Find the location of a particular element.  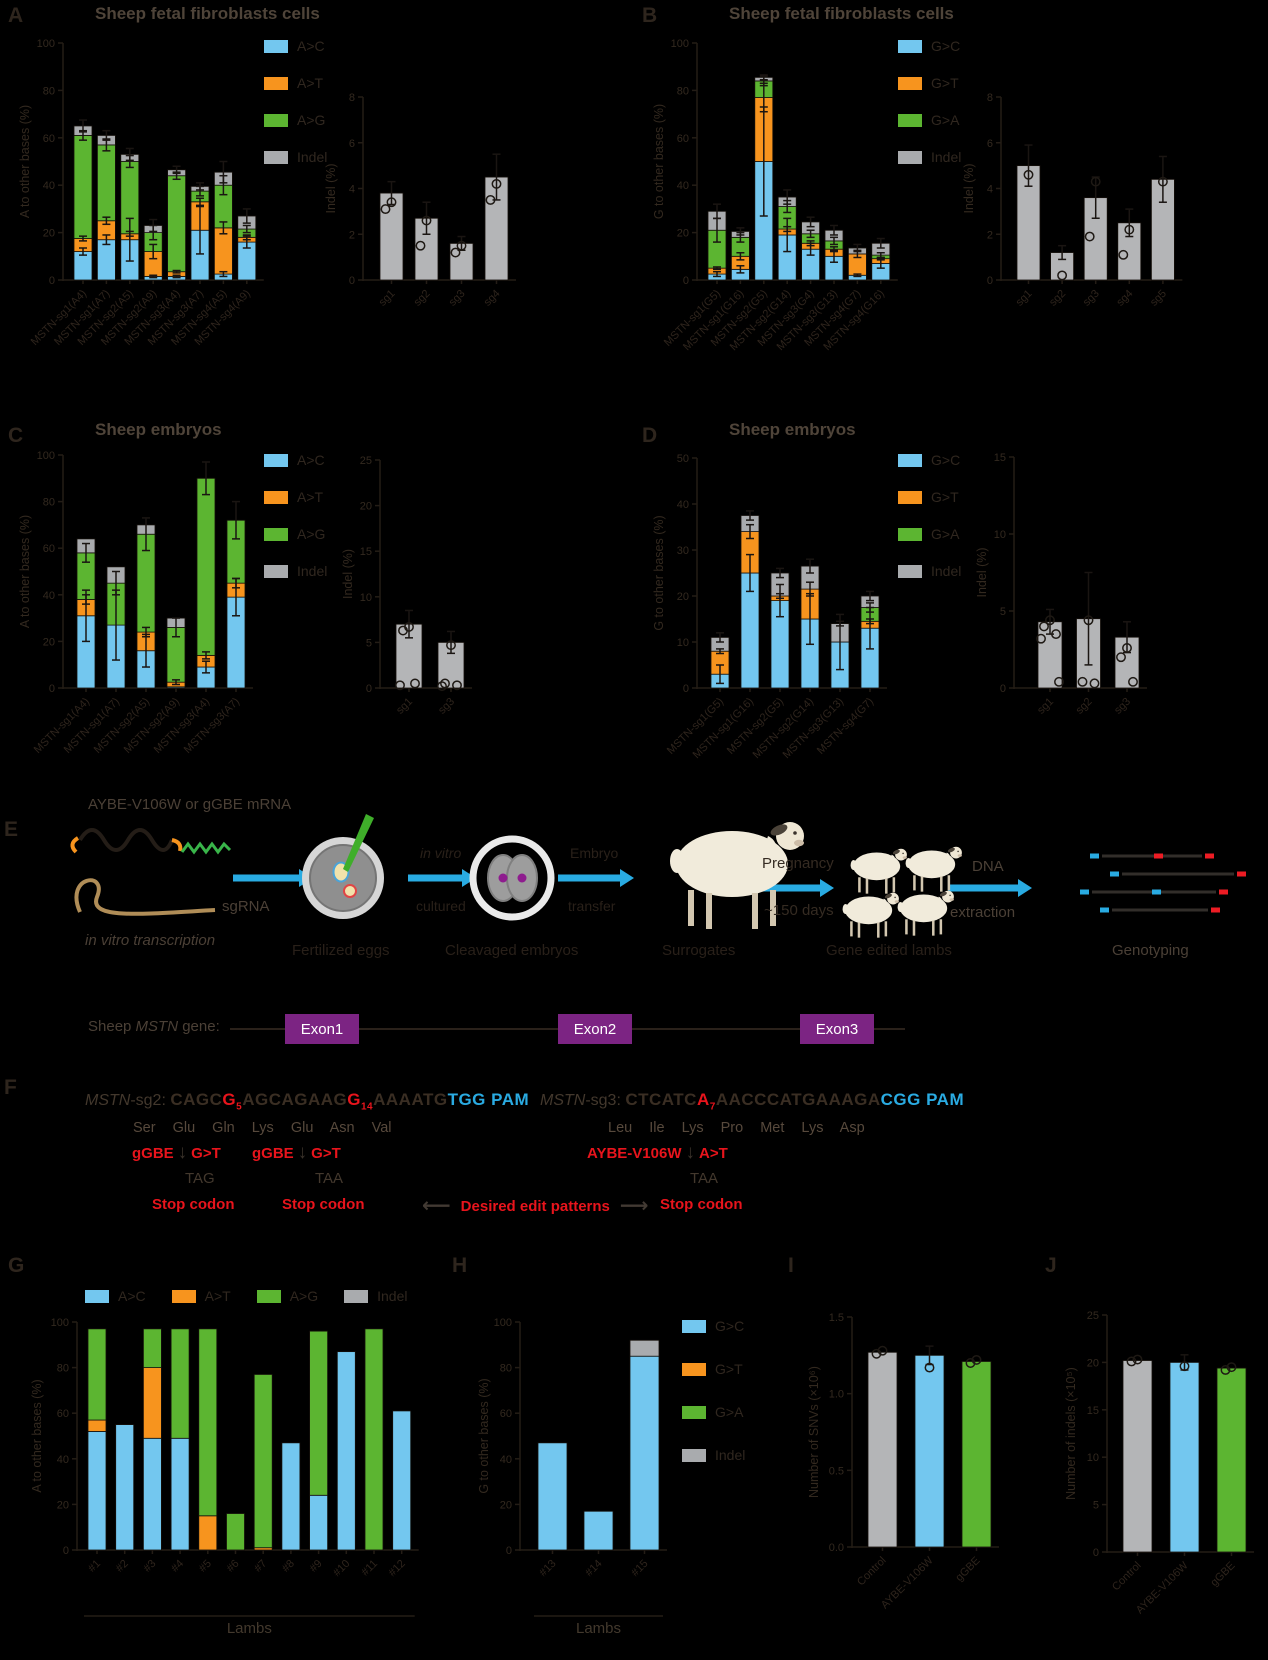

arrow5-label-1: DNA is located at coordinates (988, 866).